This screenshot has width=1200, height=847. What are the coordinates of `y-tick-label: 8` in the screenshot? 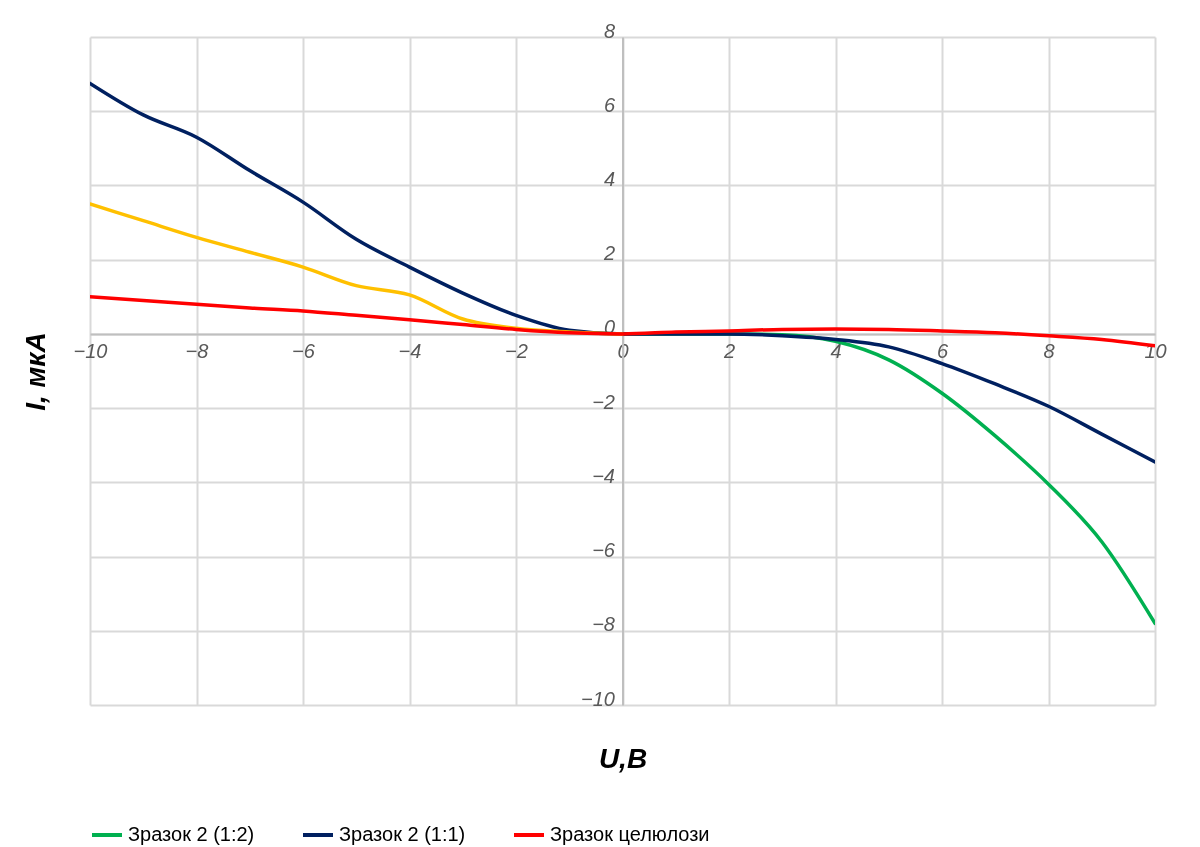 It's located at (609, 30).